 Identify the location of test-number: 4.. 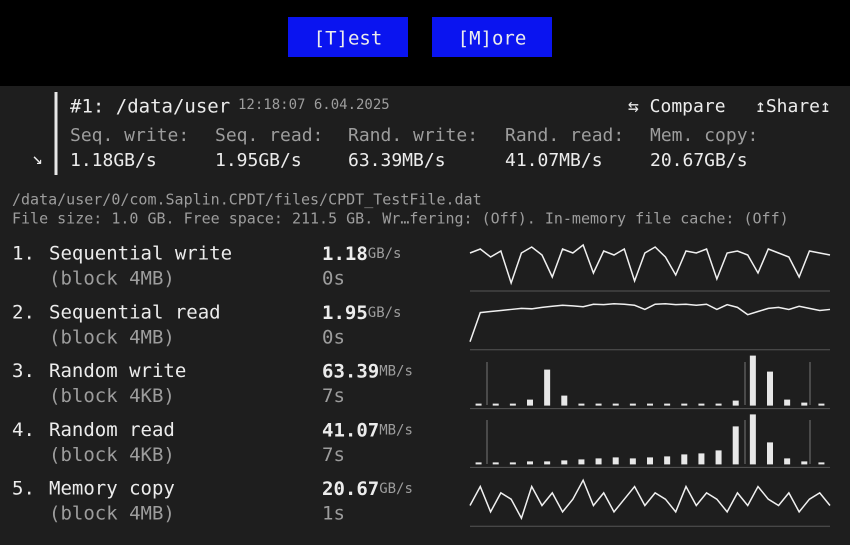
(23, 430).